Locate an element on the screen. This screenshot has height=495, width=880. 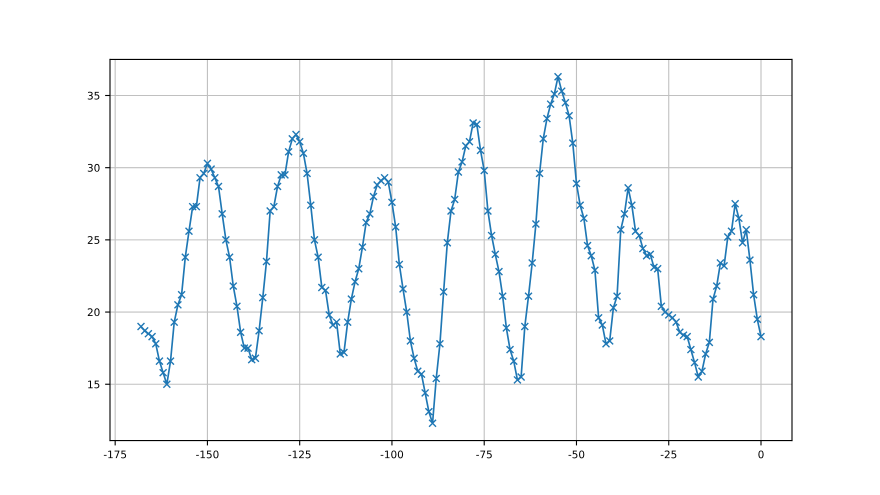
x-tick-label: -125 is located at coordinates (299, 454).